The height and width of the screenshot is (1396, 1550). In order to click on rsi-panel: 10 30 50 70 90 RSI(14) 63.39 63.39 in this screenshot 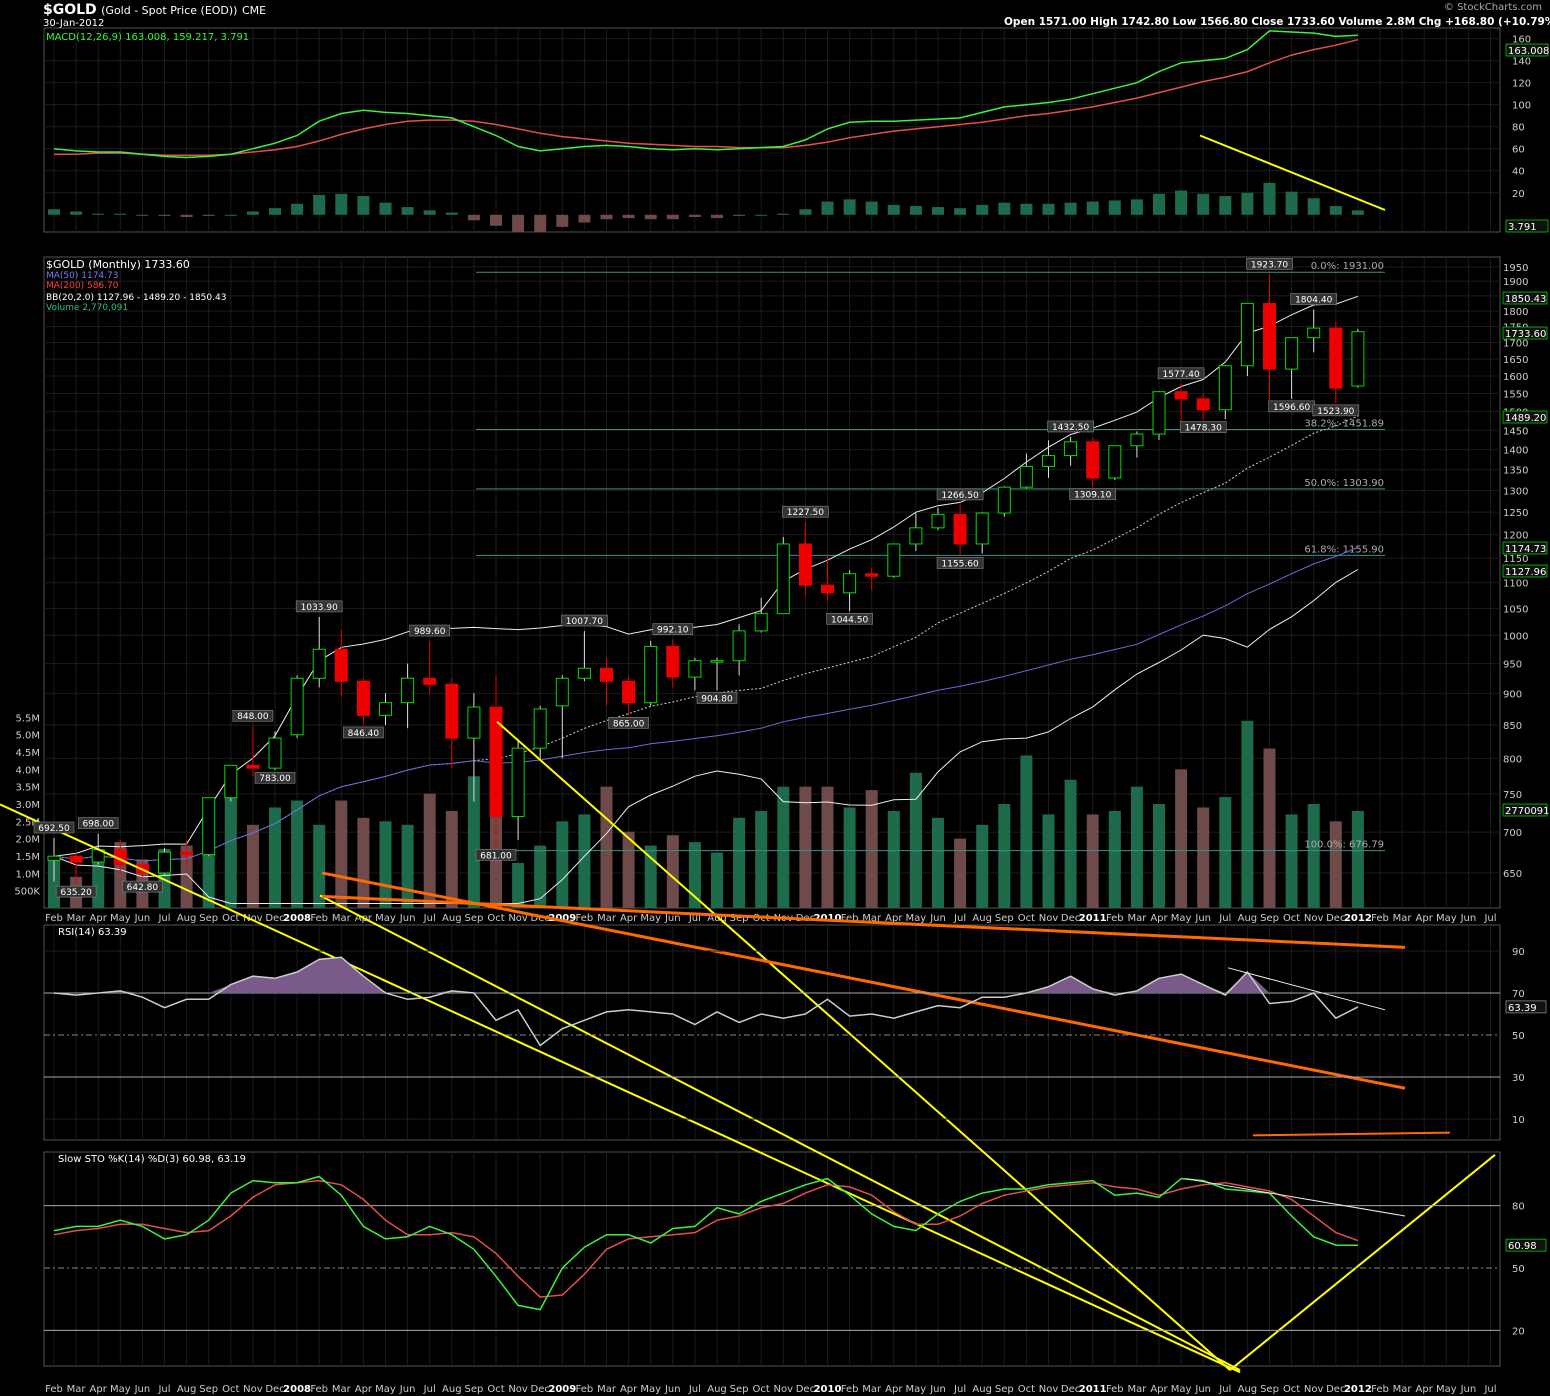, I will do `click(795, 1026)`.